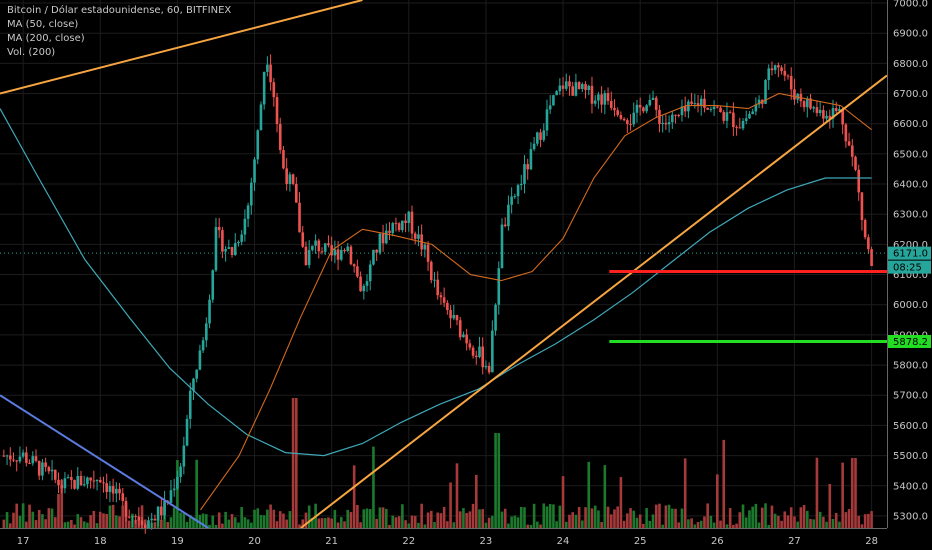 This screenshot has height=550, width=932. Describe the element at coordinates (794, 541) in the screenshot. I see `x-tick-label: 27` at that location.